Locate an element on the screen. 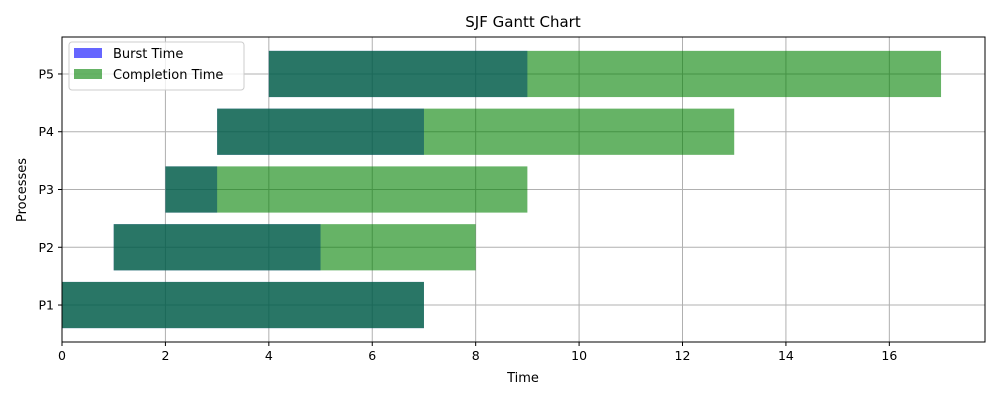 This screenshot has height=400, width=1000. x-tick-label: 2 is located at coordinates (165, 355).